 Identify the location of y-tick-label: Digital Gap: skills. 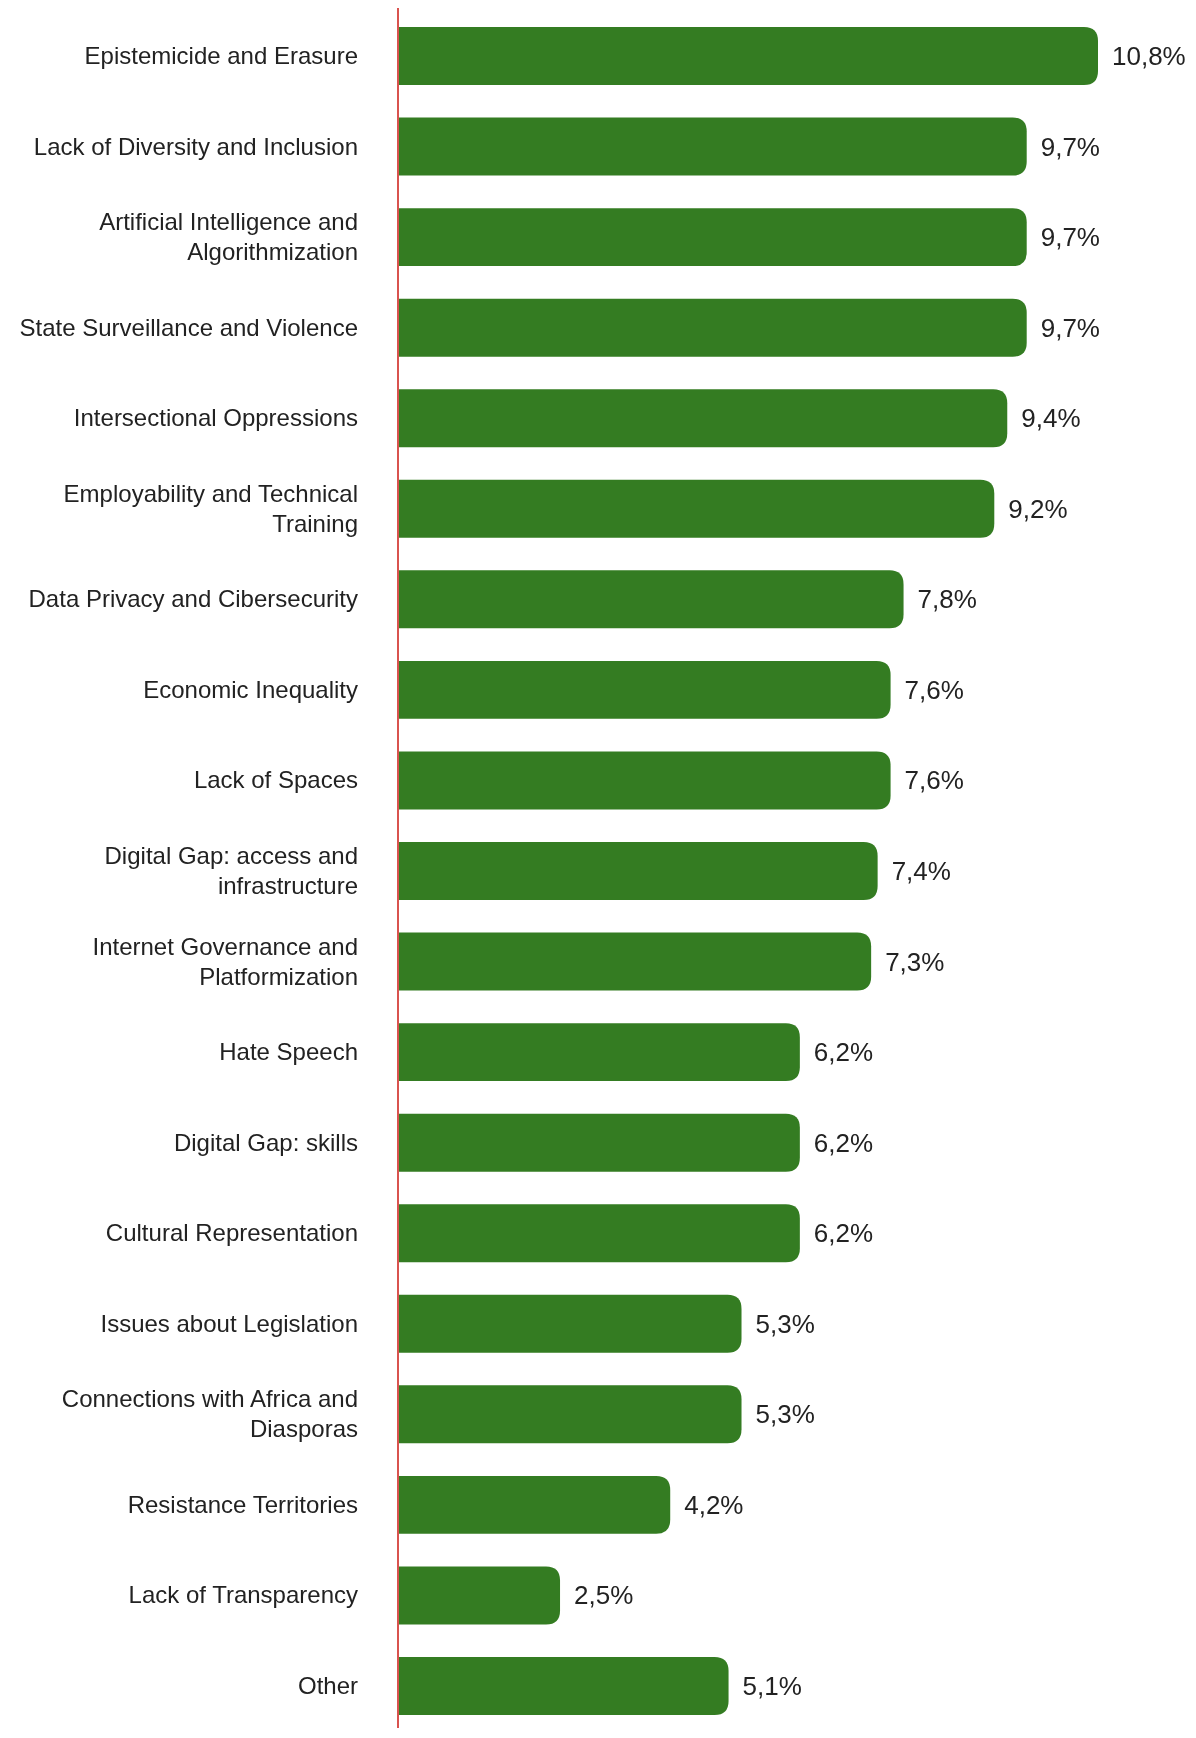
(265, 1142).